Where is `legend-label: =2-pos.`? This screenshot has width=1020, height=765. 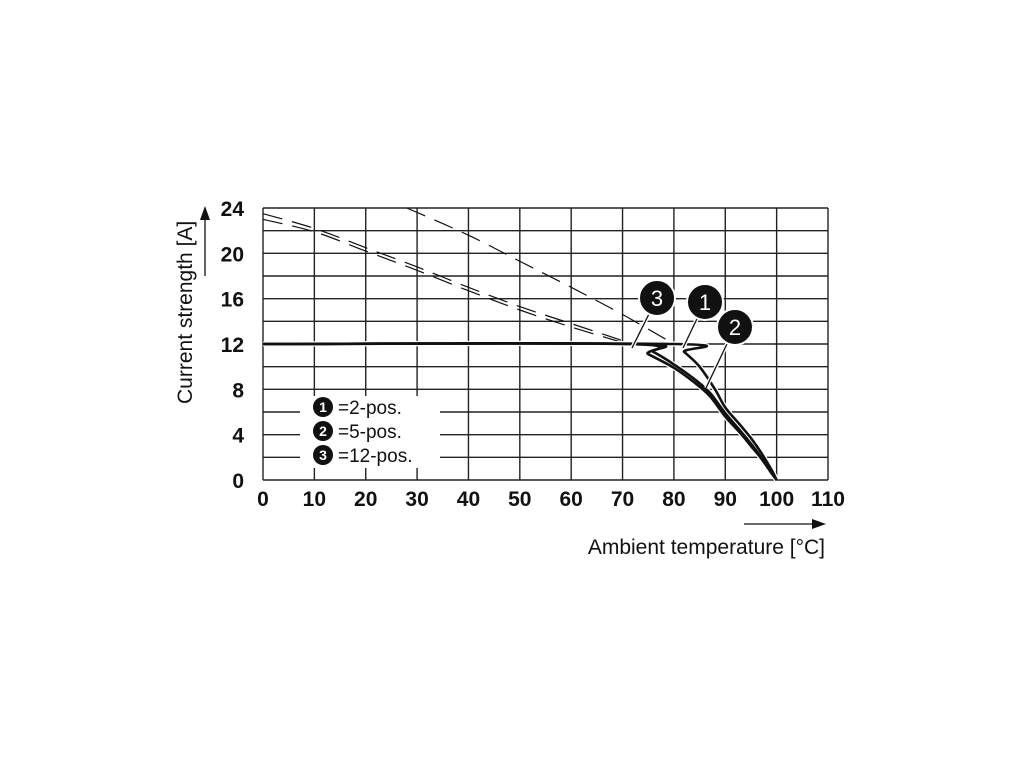
legend-label: =2-pos. is located at coordinates (370, 408).